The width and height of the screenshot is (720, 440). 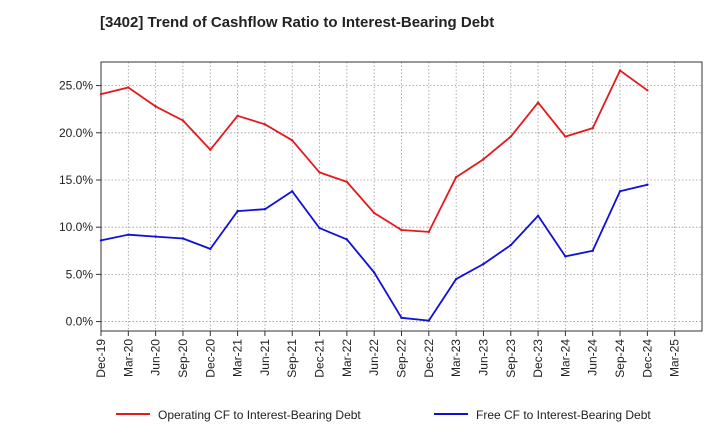 What do you see at coordinates (320, 358) in the screenshot?
I see `x-tick-label: Dec-21` at bounding box center [320, 358].